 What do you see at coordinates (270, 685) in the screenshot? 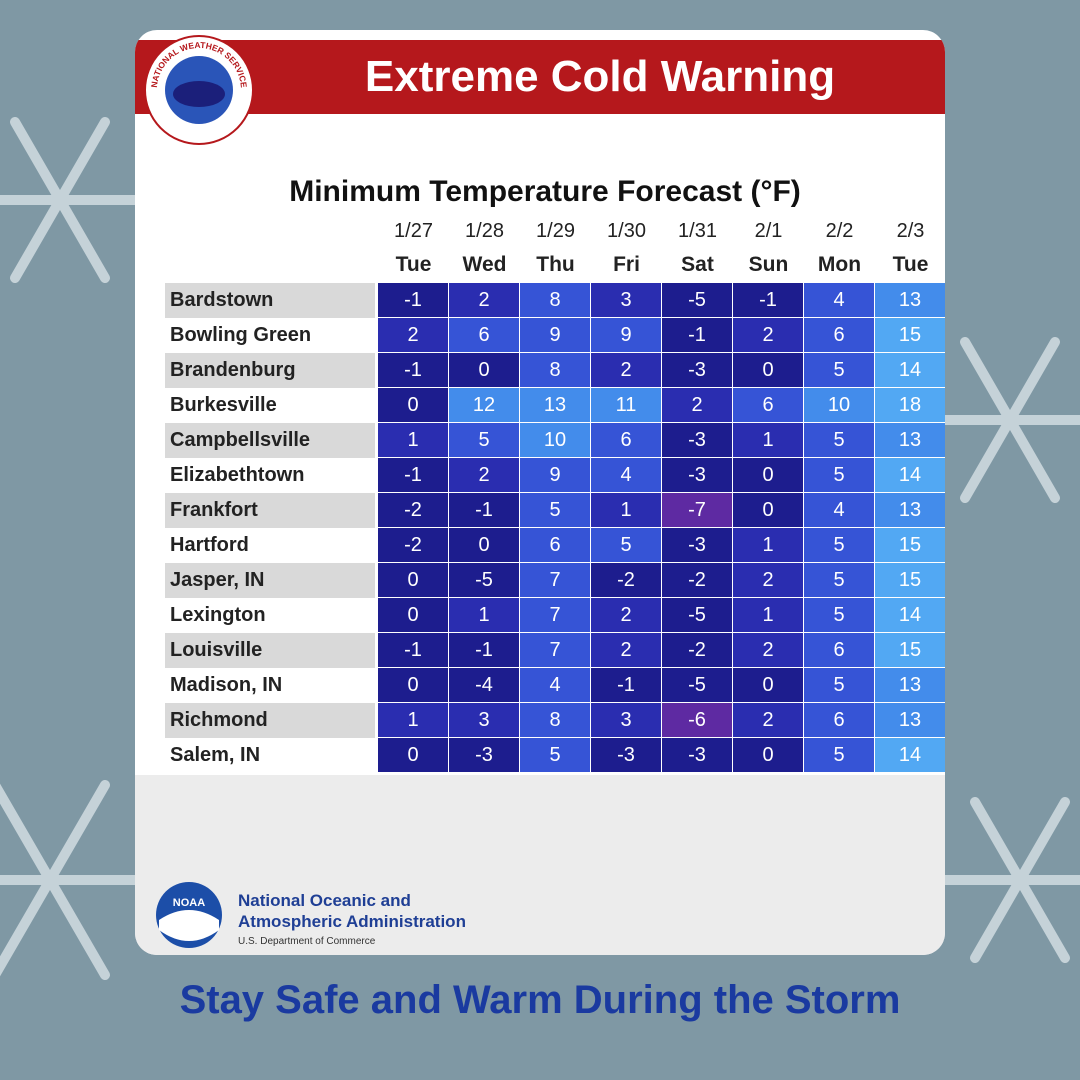
I see `city-name: Madison, IN` at bounding box center [270, 685].